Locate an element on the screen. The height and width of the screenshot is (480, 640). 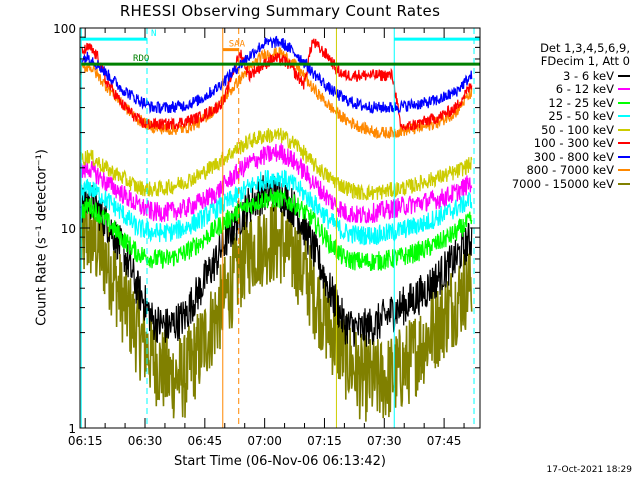
legend-entry: 300 - 800 keV is located at coordinates (581, 156).